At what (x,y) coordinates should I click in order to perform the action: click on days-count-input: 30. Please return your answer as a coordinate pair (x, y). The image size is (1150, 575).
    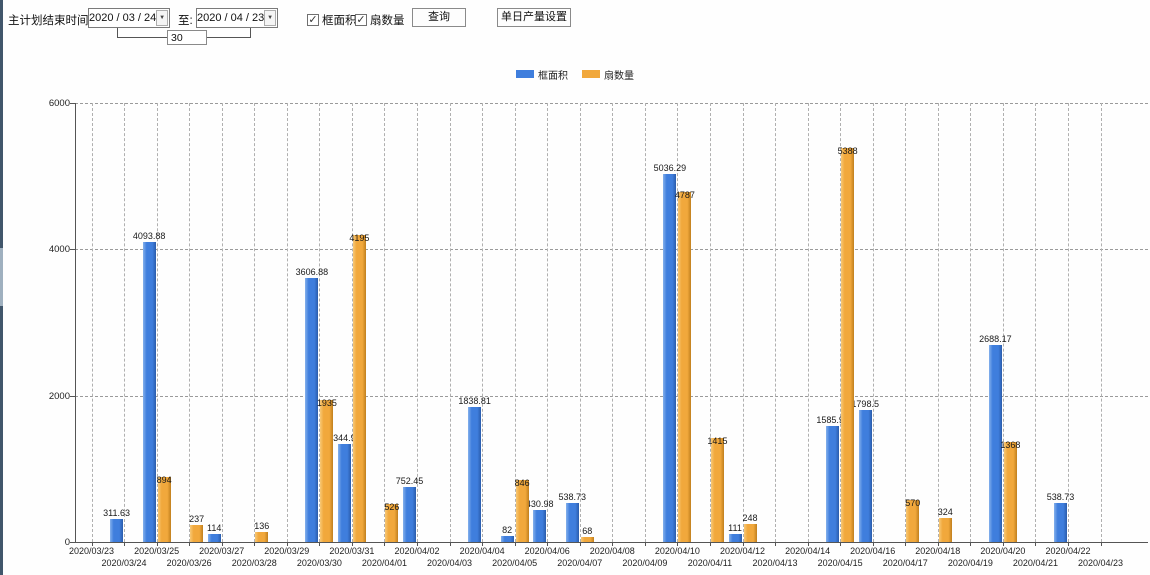
    Looking at the image, I should click on (187, 37).